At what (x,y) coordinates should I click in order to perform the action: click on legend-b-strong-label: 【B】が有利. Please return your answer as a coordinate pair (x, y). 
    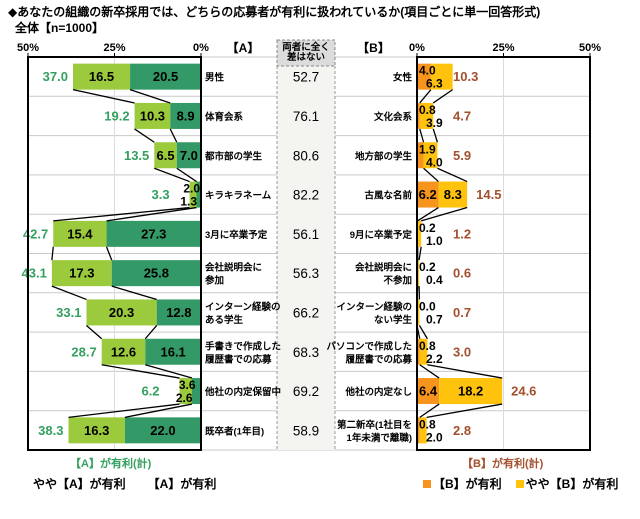
    Looking at the image, I should click on (467, 484).